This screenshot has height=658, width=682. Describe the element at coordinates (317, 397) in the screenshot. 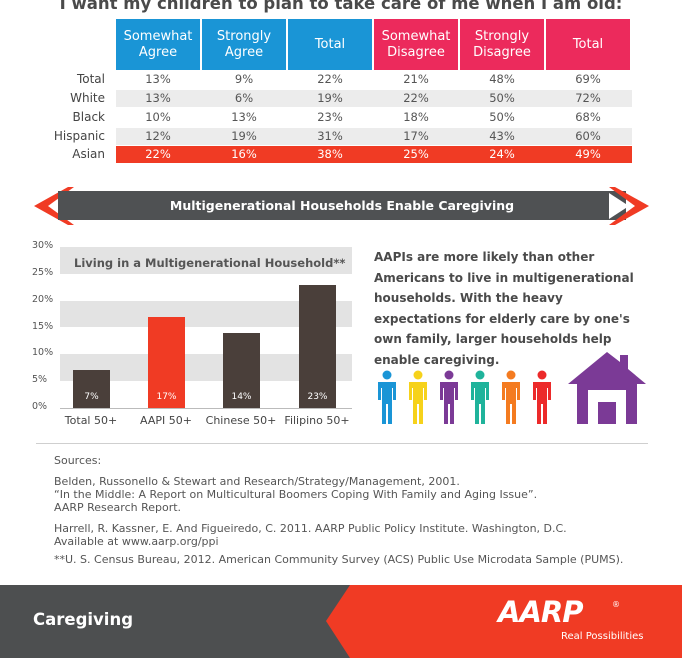

I see `bar-value-label: 23%` at that location.